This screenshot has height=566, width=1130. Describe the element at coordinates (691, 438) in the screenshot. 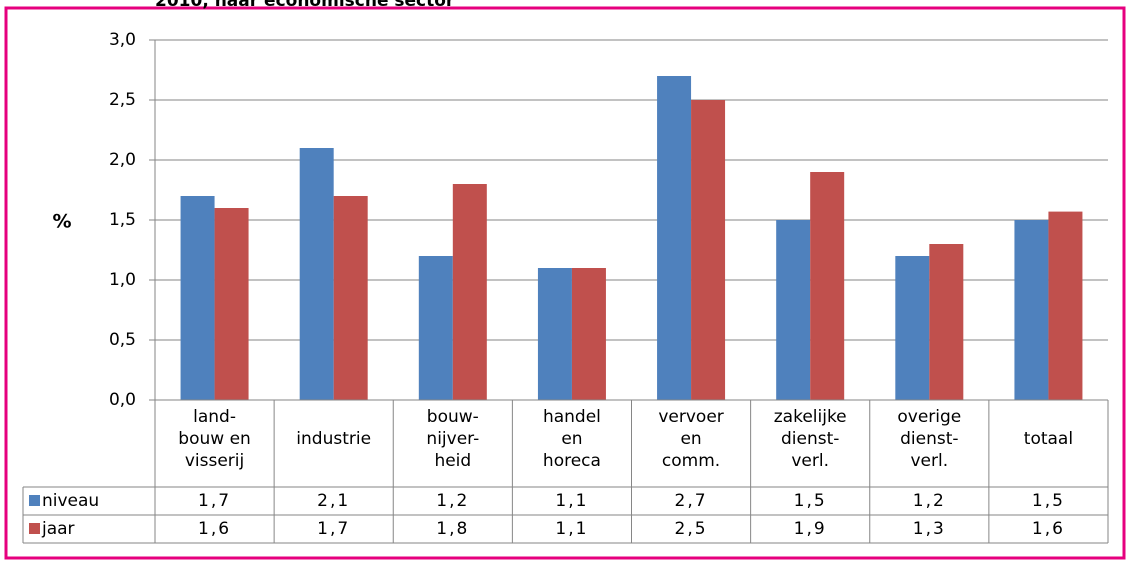

I see `x-tick-label: vervoer en comm.` at that location.